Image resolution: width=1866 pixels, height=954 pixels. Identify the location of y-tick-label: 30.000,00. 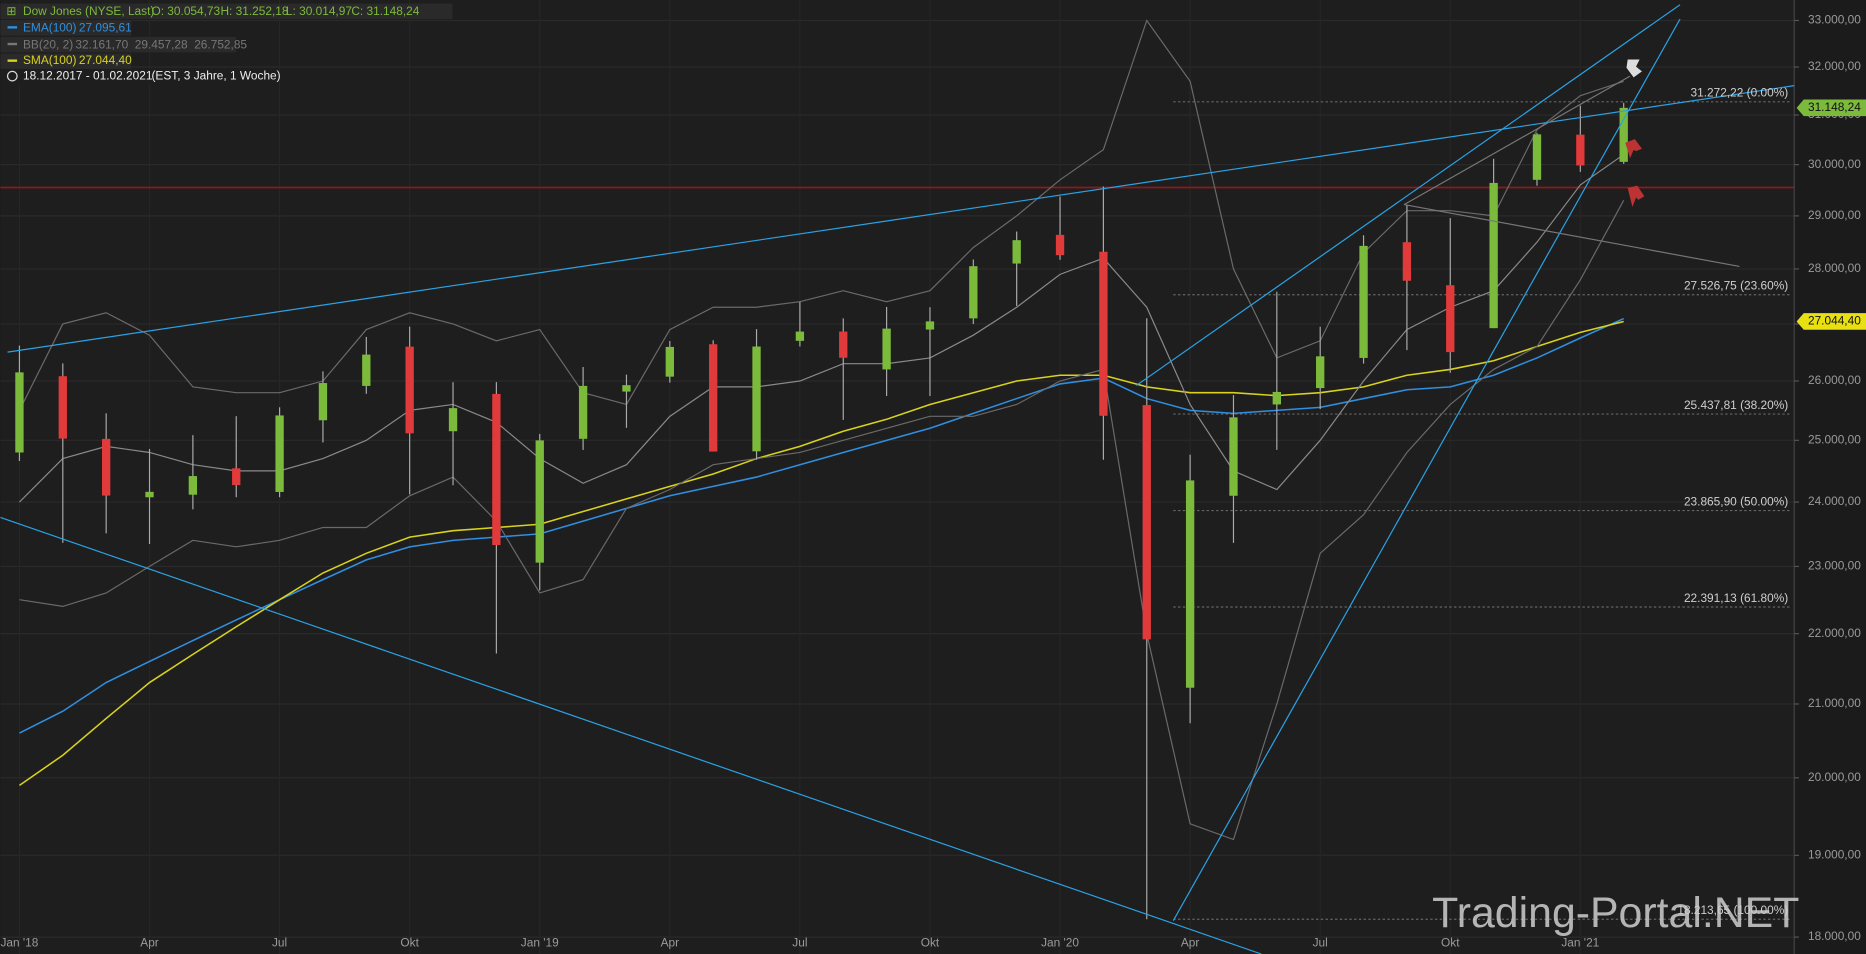
(1834, 164).